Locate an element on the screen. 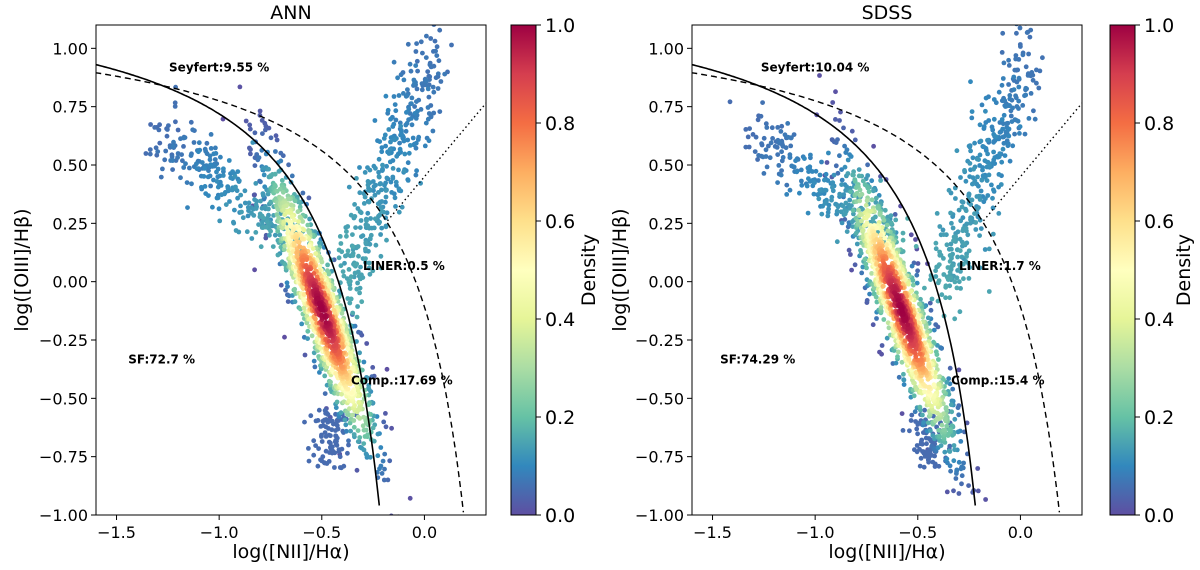 This screenshot has height=570, width=1200. colorbar-ticks: 0.0 0.2 0.4 0.6 0.8 1.0 is located at coordinates (555, 271).